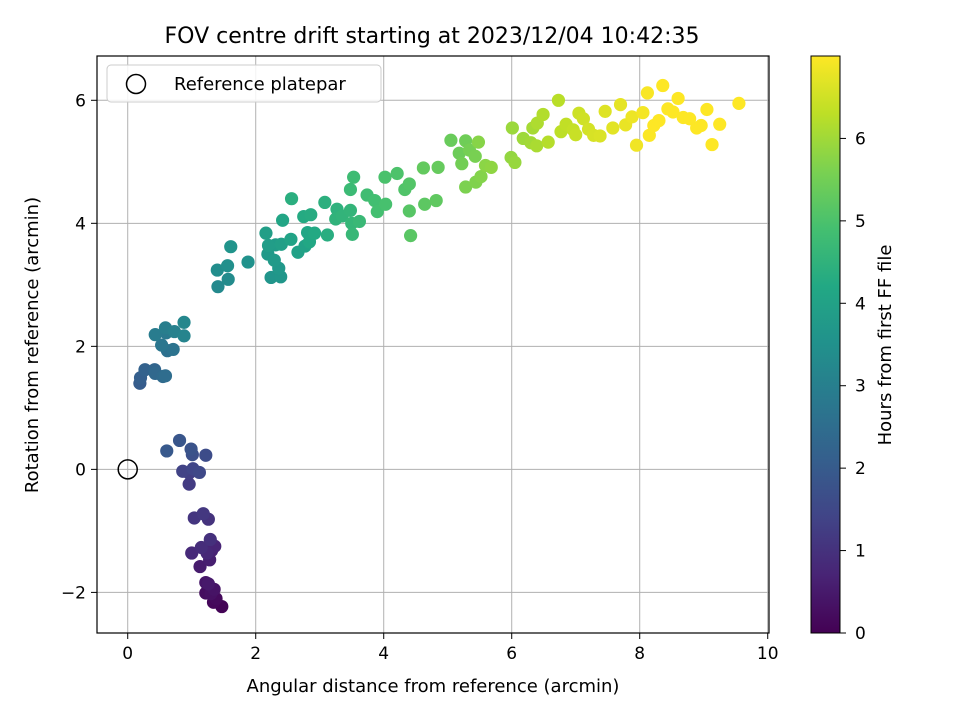 This screenshot has height=720, width=960. I want to click on x-tick-label: 0, so click(127, 654).